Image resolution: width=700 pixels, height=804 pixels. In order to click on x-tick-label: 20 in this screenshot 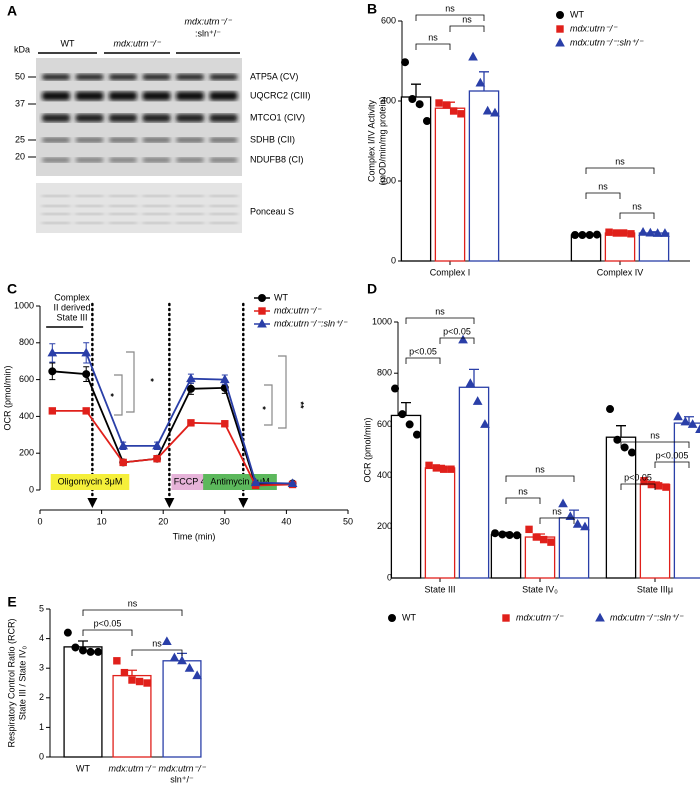, I will do `click(163, 521)`.